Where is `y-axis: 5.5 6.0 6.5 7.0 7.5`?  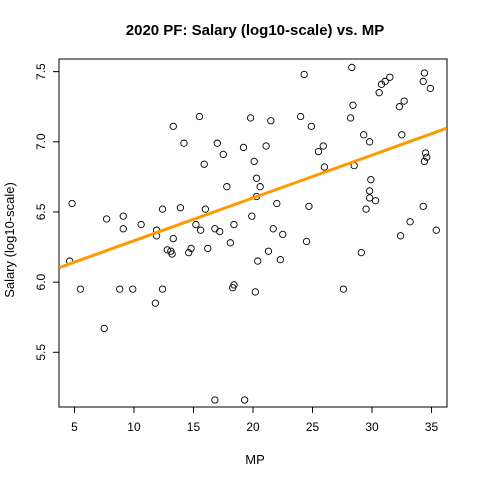 y-axis: 5.5 6.0 6.5 7.0 7.5 is located at coordinates (47, 212).